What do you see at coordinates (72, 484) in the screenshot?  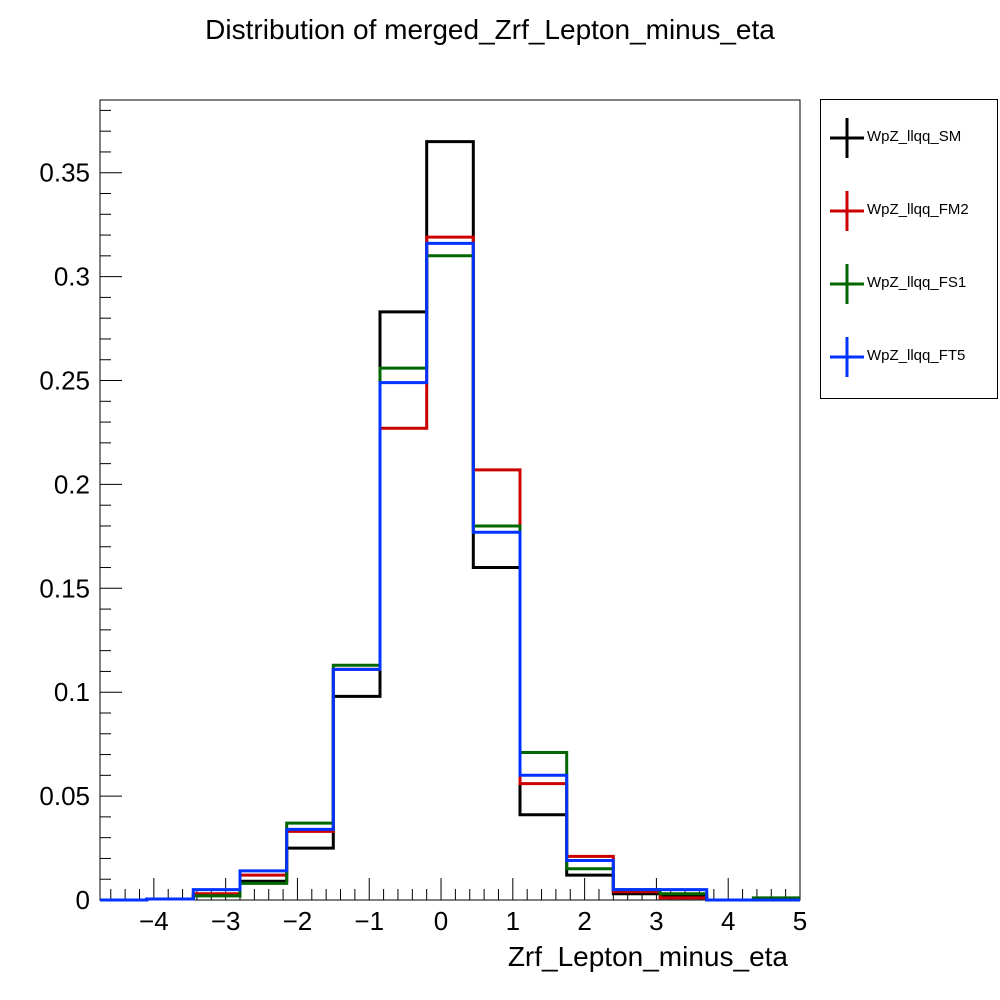 I see `y-tick-label: 0.2` at bounding box center [72, 484].